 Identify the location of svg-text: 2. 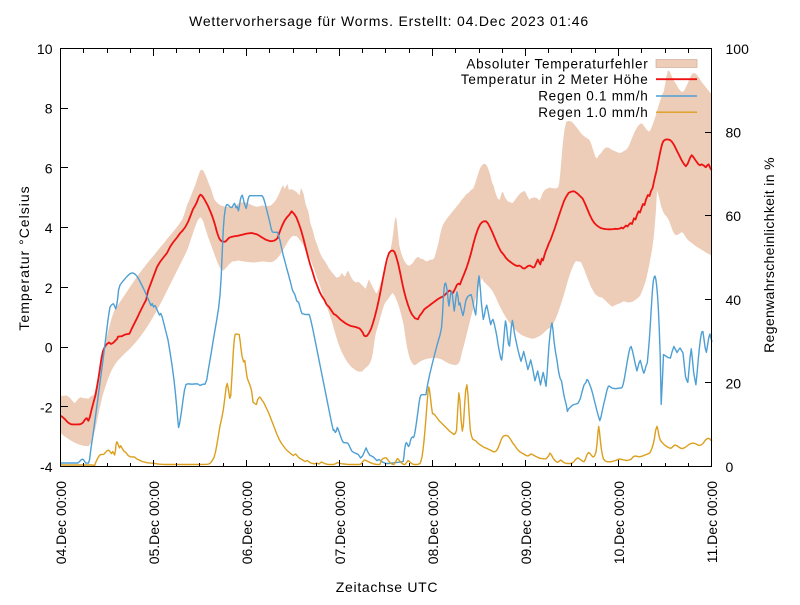
(49, 288).